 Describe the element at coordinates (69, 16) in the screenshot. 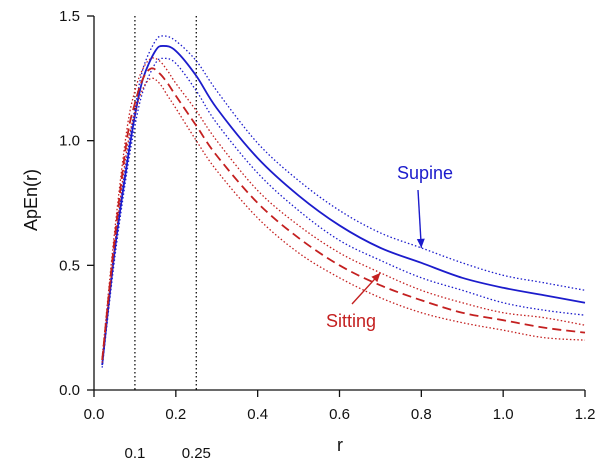

I see `y-tick-label-4: 1.5` at that location.